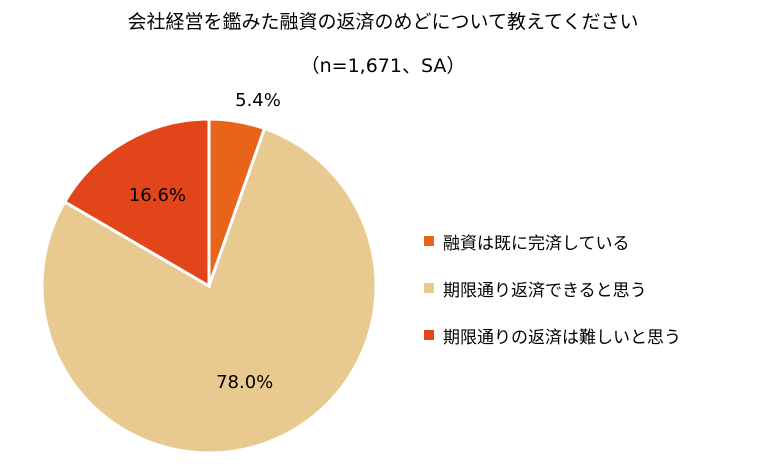 The height and width of the screenshot is (473, 766). Describe the element at coordinates (545, 290) in the screenshot. I see `legend-label: 期限通り返済できると思う` at that location.